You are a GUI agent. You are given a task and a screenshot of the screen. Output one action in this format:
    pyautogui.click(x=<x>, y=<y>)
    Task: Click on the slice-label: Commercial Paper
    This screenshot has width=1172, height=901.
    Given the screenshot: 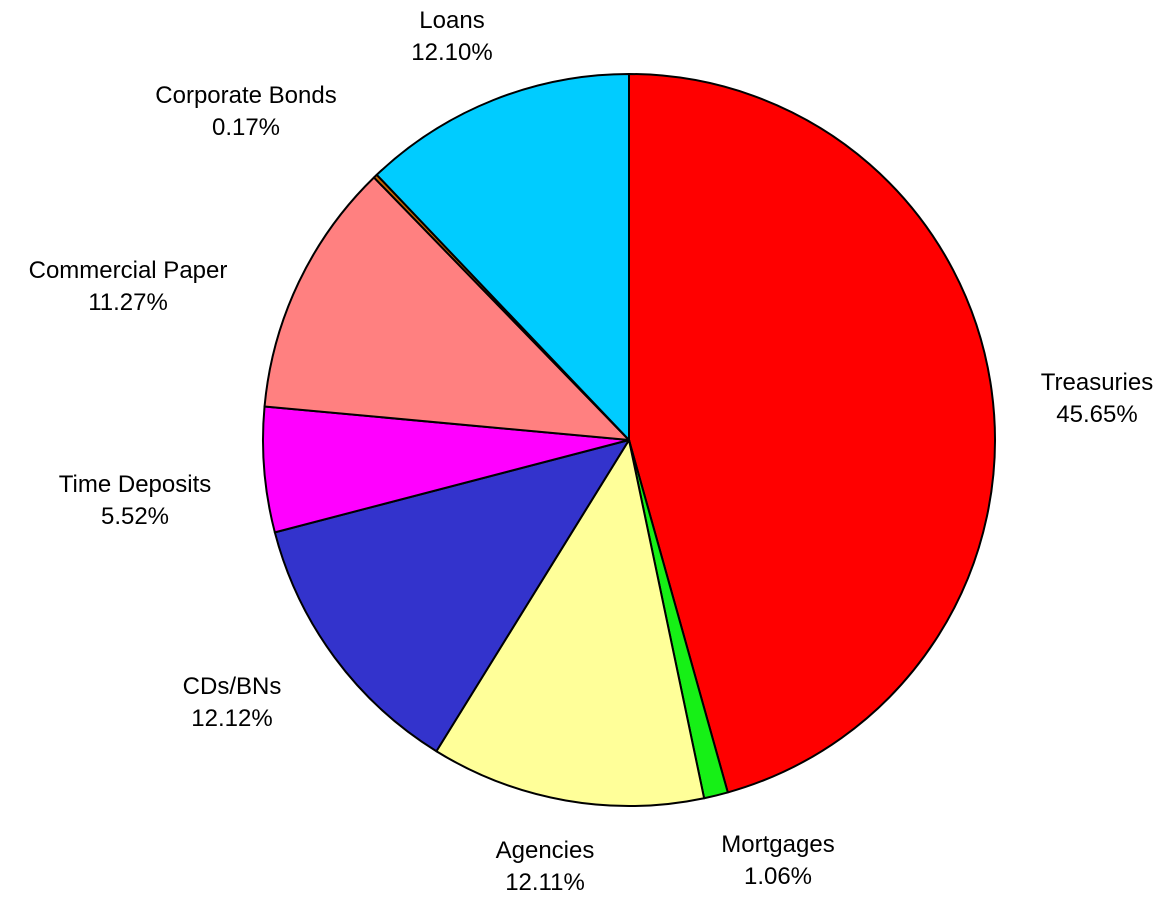 What is the action you would take?
    pyautogui.click(x=128, y=270)
    